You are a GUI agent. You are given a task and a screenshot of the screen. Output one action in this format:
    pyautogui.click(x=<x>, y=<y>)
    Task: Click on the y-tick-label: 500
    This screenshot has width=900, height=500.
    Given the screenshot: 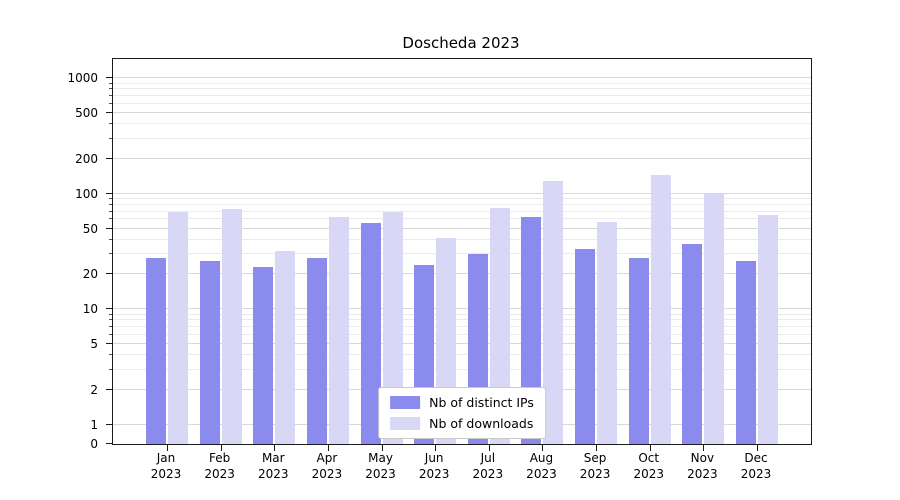 What is the action you would take?
    pyautogui.click(x=86, y=113)
    